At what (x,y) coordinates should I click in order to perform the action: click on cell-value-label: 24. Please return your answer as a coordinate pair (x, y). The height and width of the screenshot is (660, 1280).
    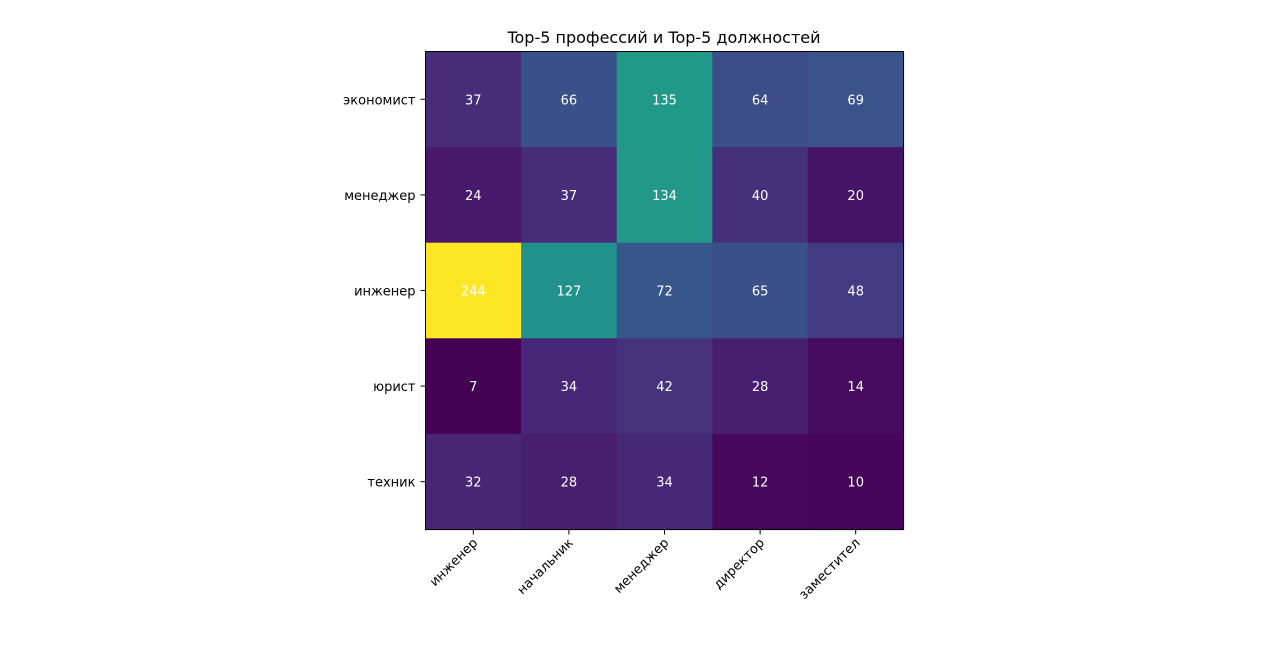
    Looking at the image, I should click on (473, 196).